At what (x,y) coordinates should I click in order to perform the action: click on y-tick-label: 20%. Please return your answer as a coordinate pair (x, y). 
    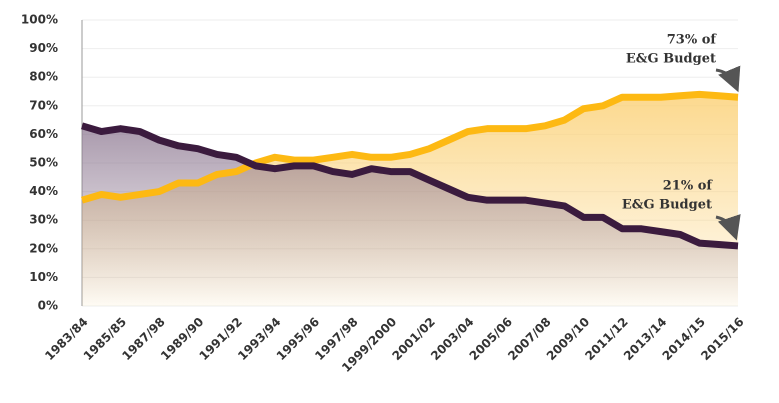
    Looking at the image, I should click on (43, 248).